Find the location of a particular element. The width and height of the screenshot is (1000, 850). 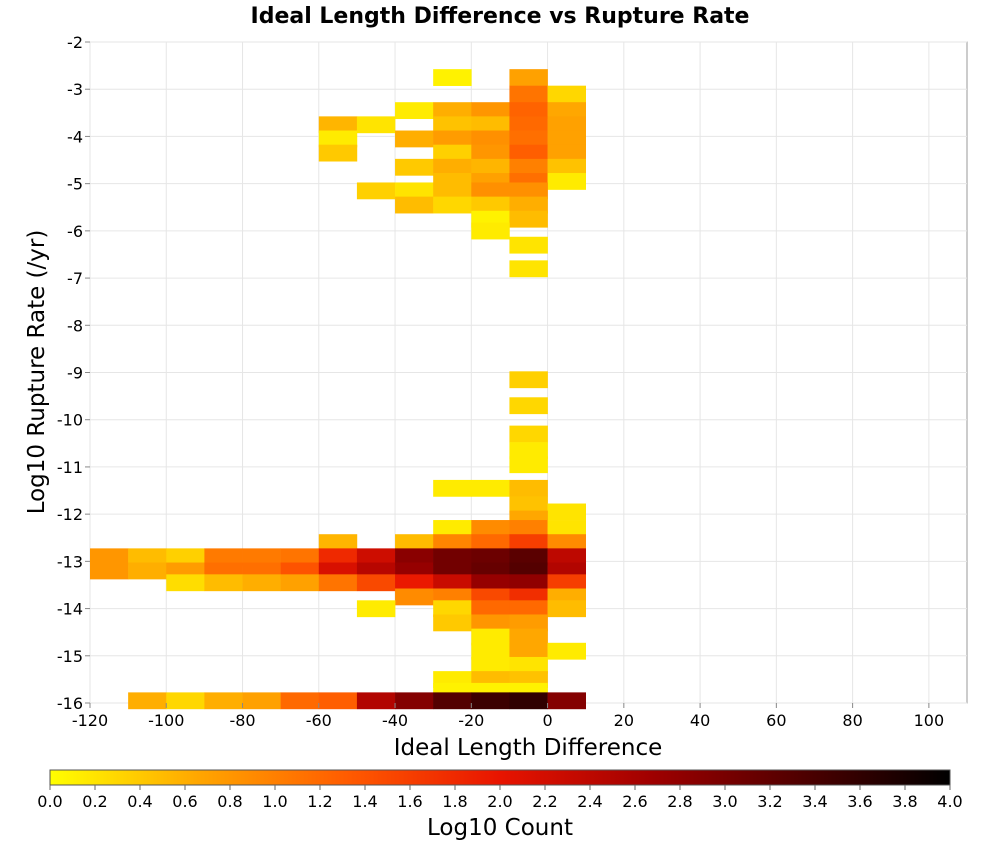

x-tick-label: -40 is located at coordinates (395, 720).